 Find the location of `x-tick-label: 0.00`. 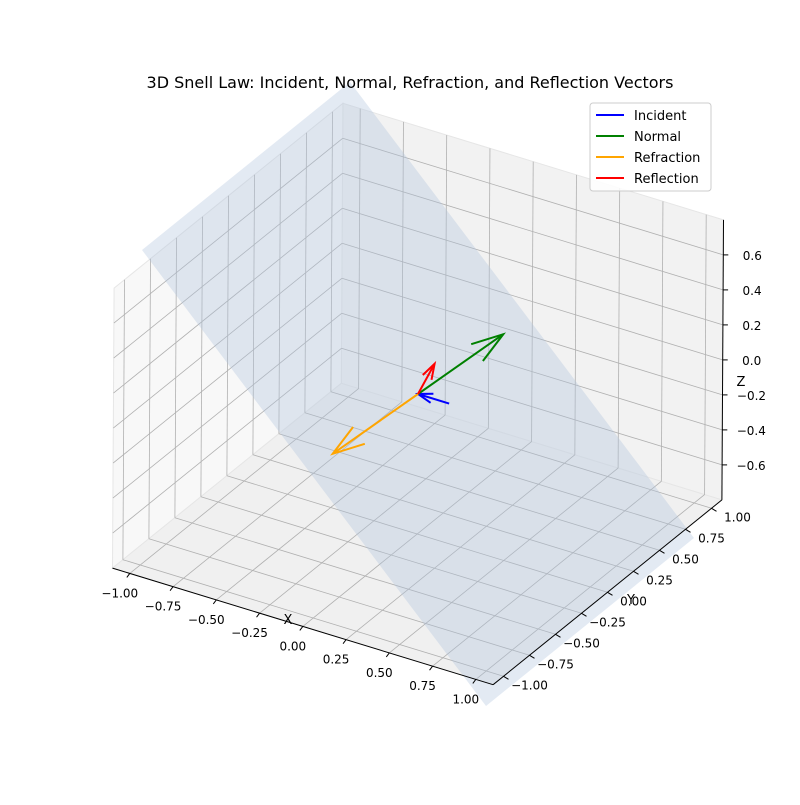

x-tick-label: 0.00 is located at coordinates (292, 646).